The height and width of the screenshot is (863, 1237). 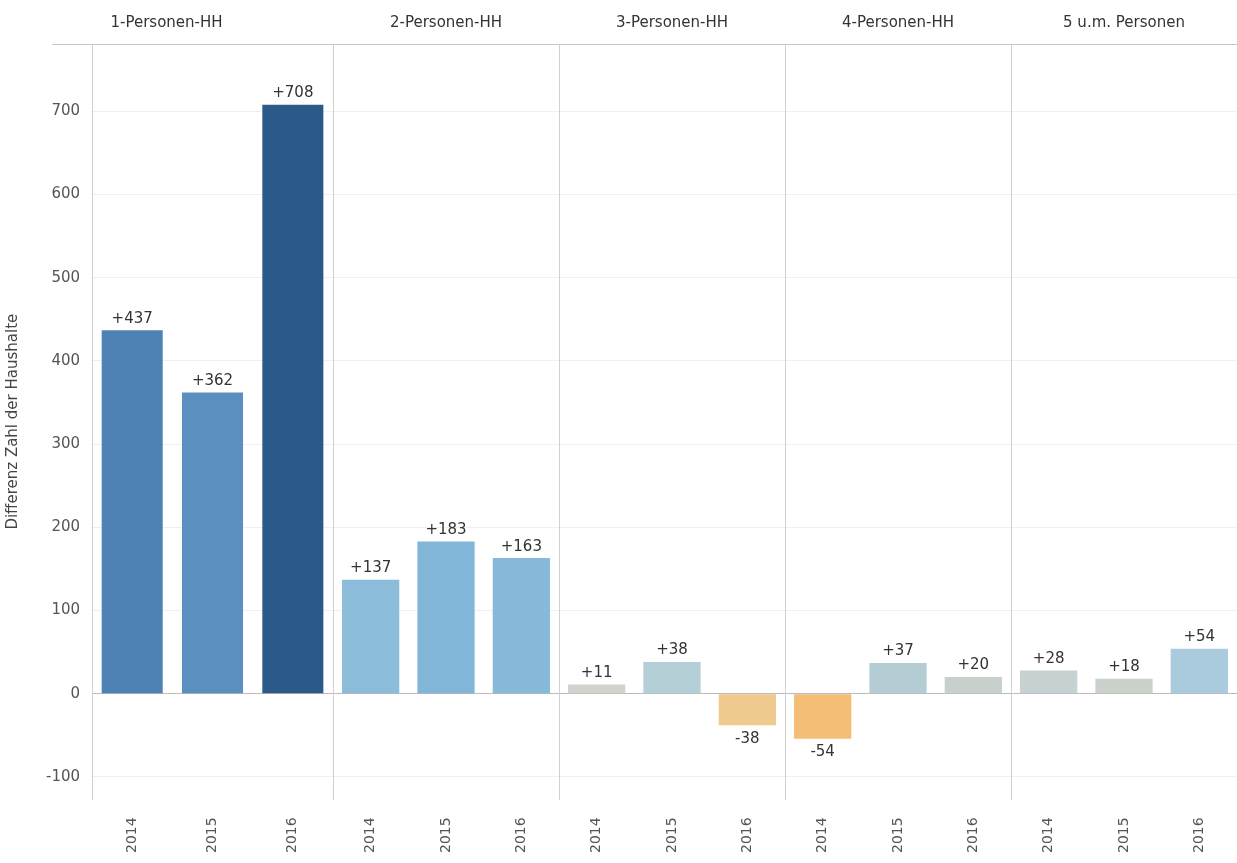 I want to click on data-label: +11, so click(x=596, y=671).